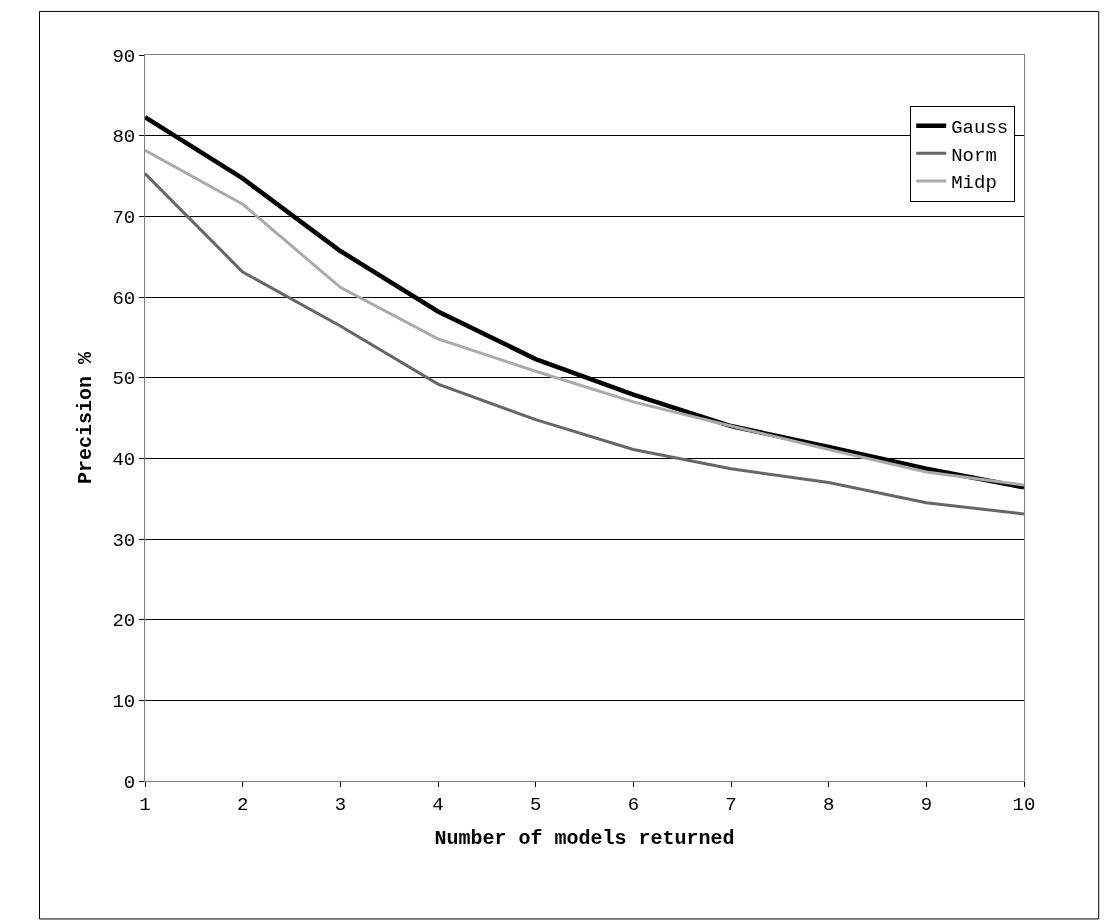  I want to click on x-tick-label: 7, so click(731, 804).